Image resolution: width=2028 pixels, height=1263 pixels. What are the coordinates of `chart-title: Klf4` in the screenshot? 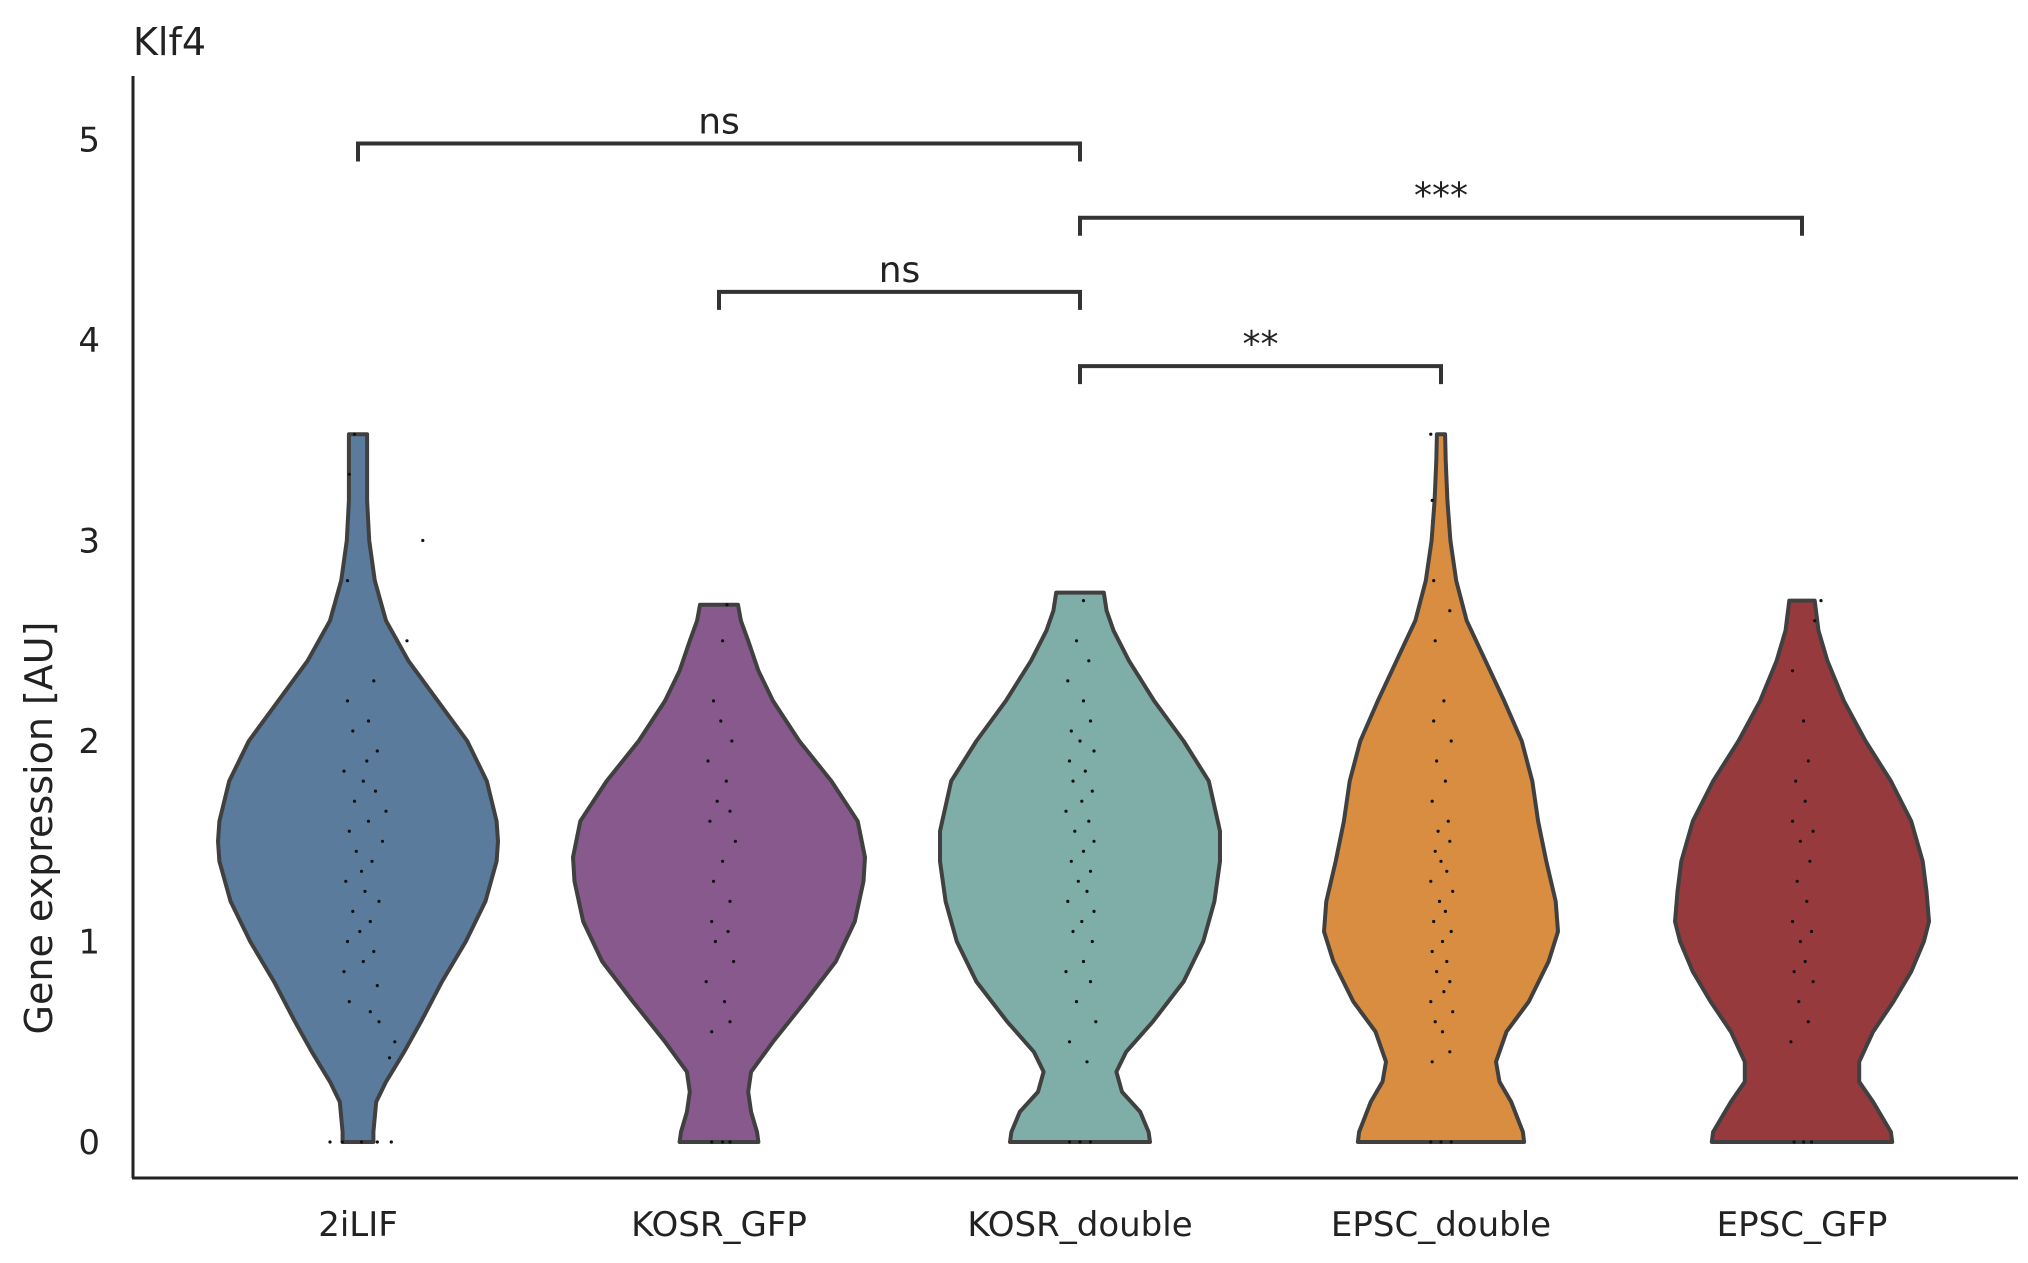 It's located at (169, 42).